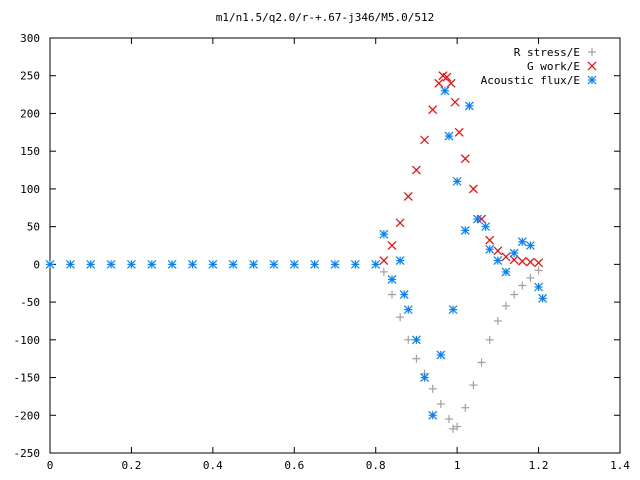 This screenshot has height=480, width=640. I want to click on y-tick-label: 0, so click(36, 264).